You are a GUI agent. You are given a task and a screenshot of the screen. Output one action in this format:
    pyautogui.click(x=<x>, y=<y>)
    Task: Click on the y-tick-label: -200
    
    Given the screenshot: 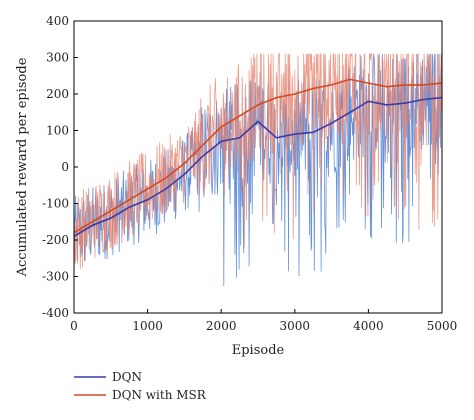 What is the action you would take?
    pyautogui.click(x=55, y=240)
    